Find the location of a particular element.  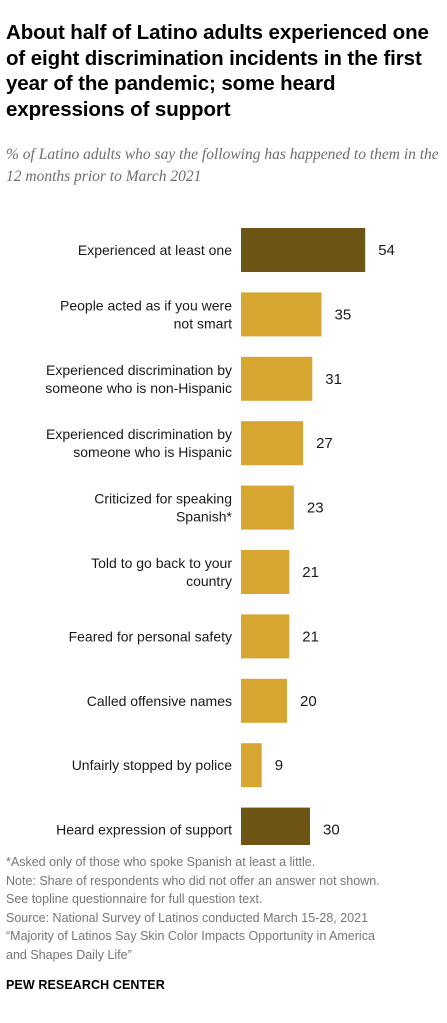

data-label: 54 is located at coordinates (386, 250).